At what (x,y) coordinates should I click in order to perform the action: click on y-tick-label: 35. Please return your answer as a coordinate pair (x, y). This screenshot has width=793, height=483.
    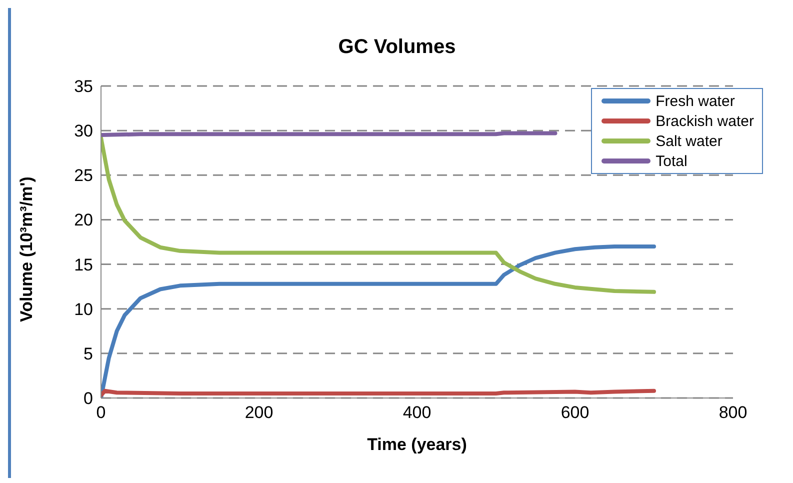
    Looking at the image, I should click on (83, 86).